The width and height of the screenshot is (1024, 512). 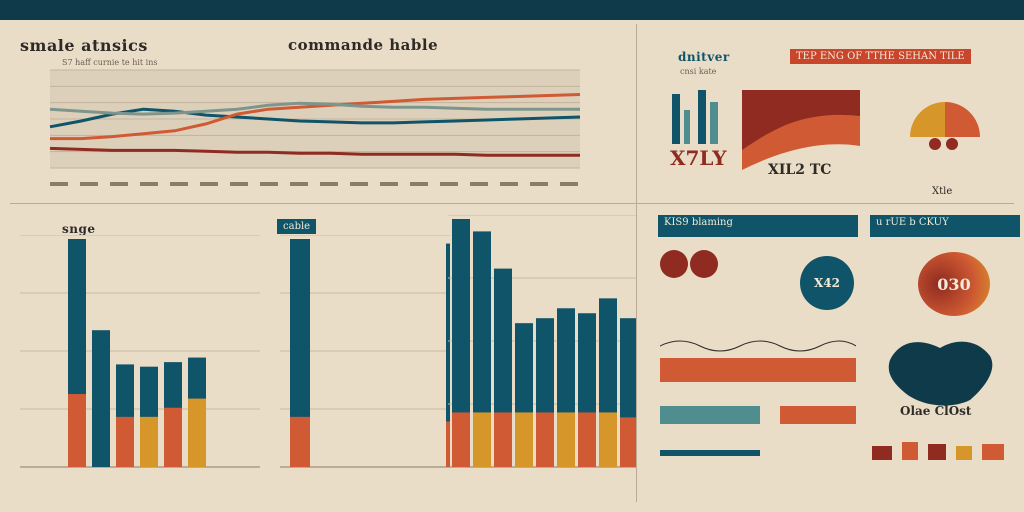 I want to click on bar-chart-right, so click(x=542, y=341).